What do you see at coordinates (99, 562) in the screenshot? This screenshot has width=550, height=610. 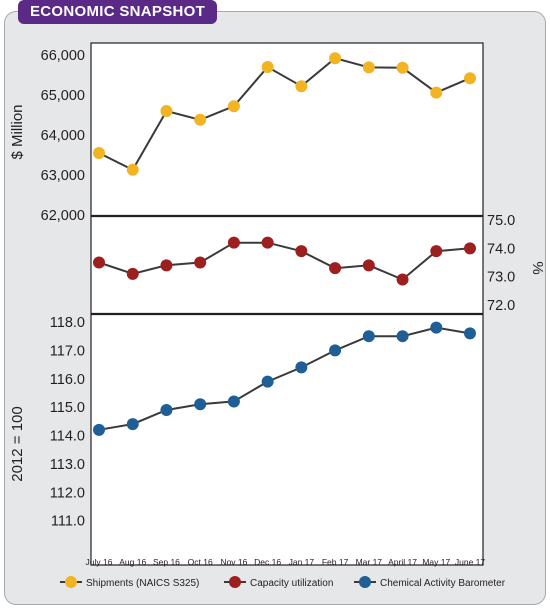 I see `x-tick-label: July 16` at bounding box center [99, 562].